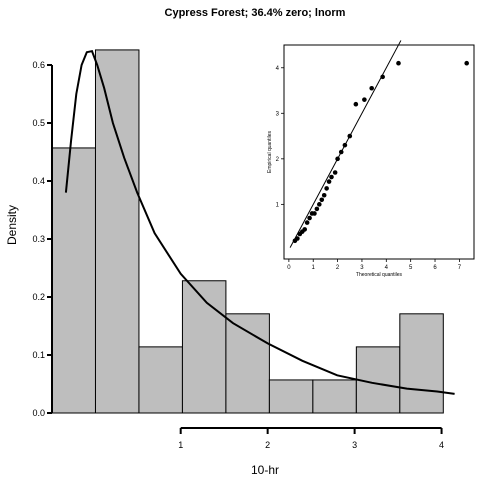 The width and height of the screenshot is (480, 480). I want to click on inset-y-tick-label: 2, so click(278, 160).